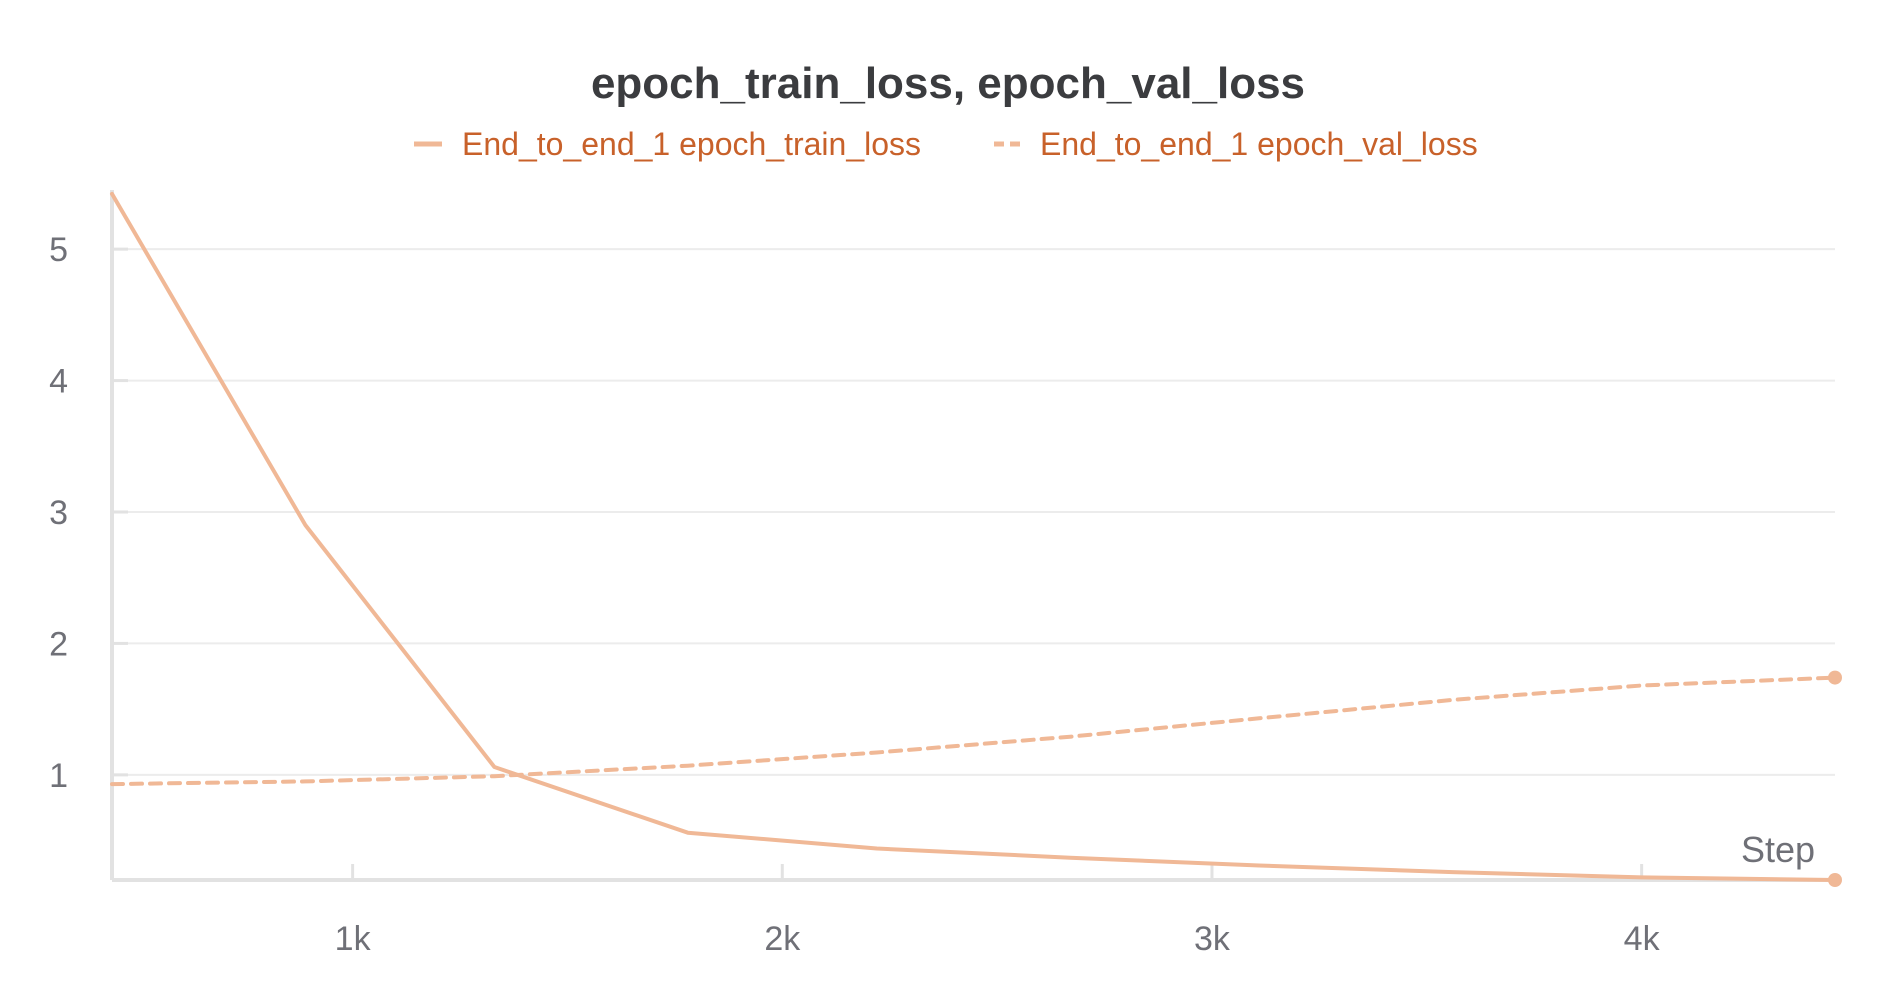  What do you see at coordinates (58, 382) in the screenshot?
I see `y-tick-label-4: 4` at bounding box center [58, 382].